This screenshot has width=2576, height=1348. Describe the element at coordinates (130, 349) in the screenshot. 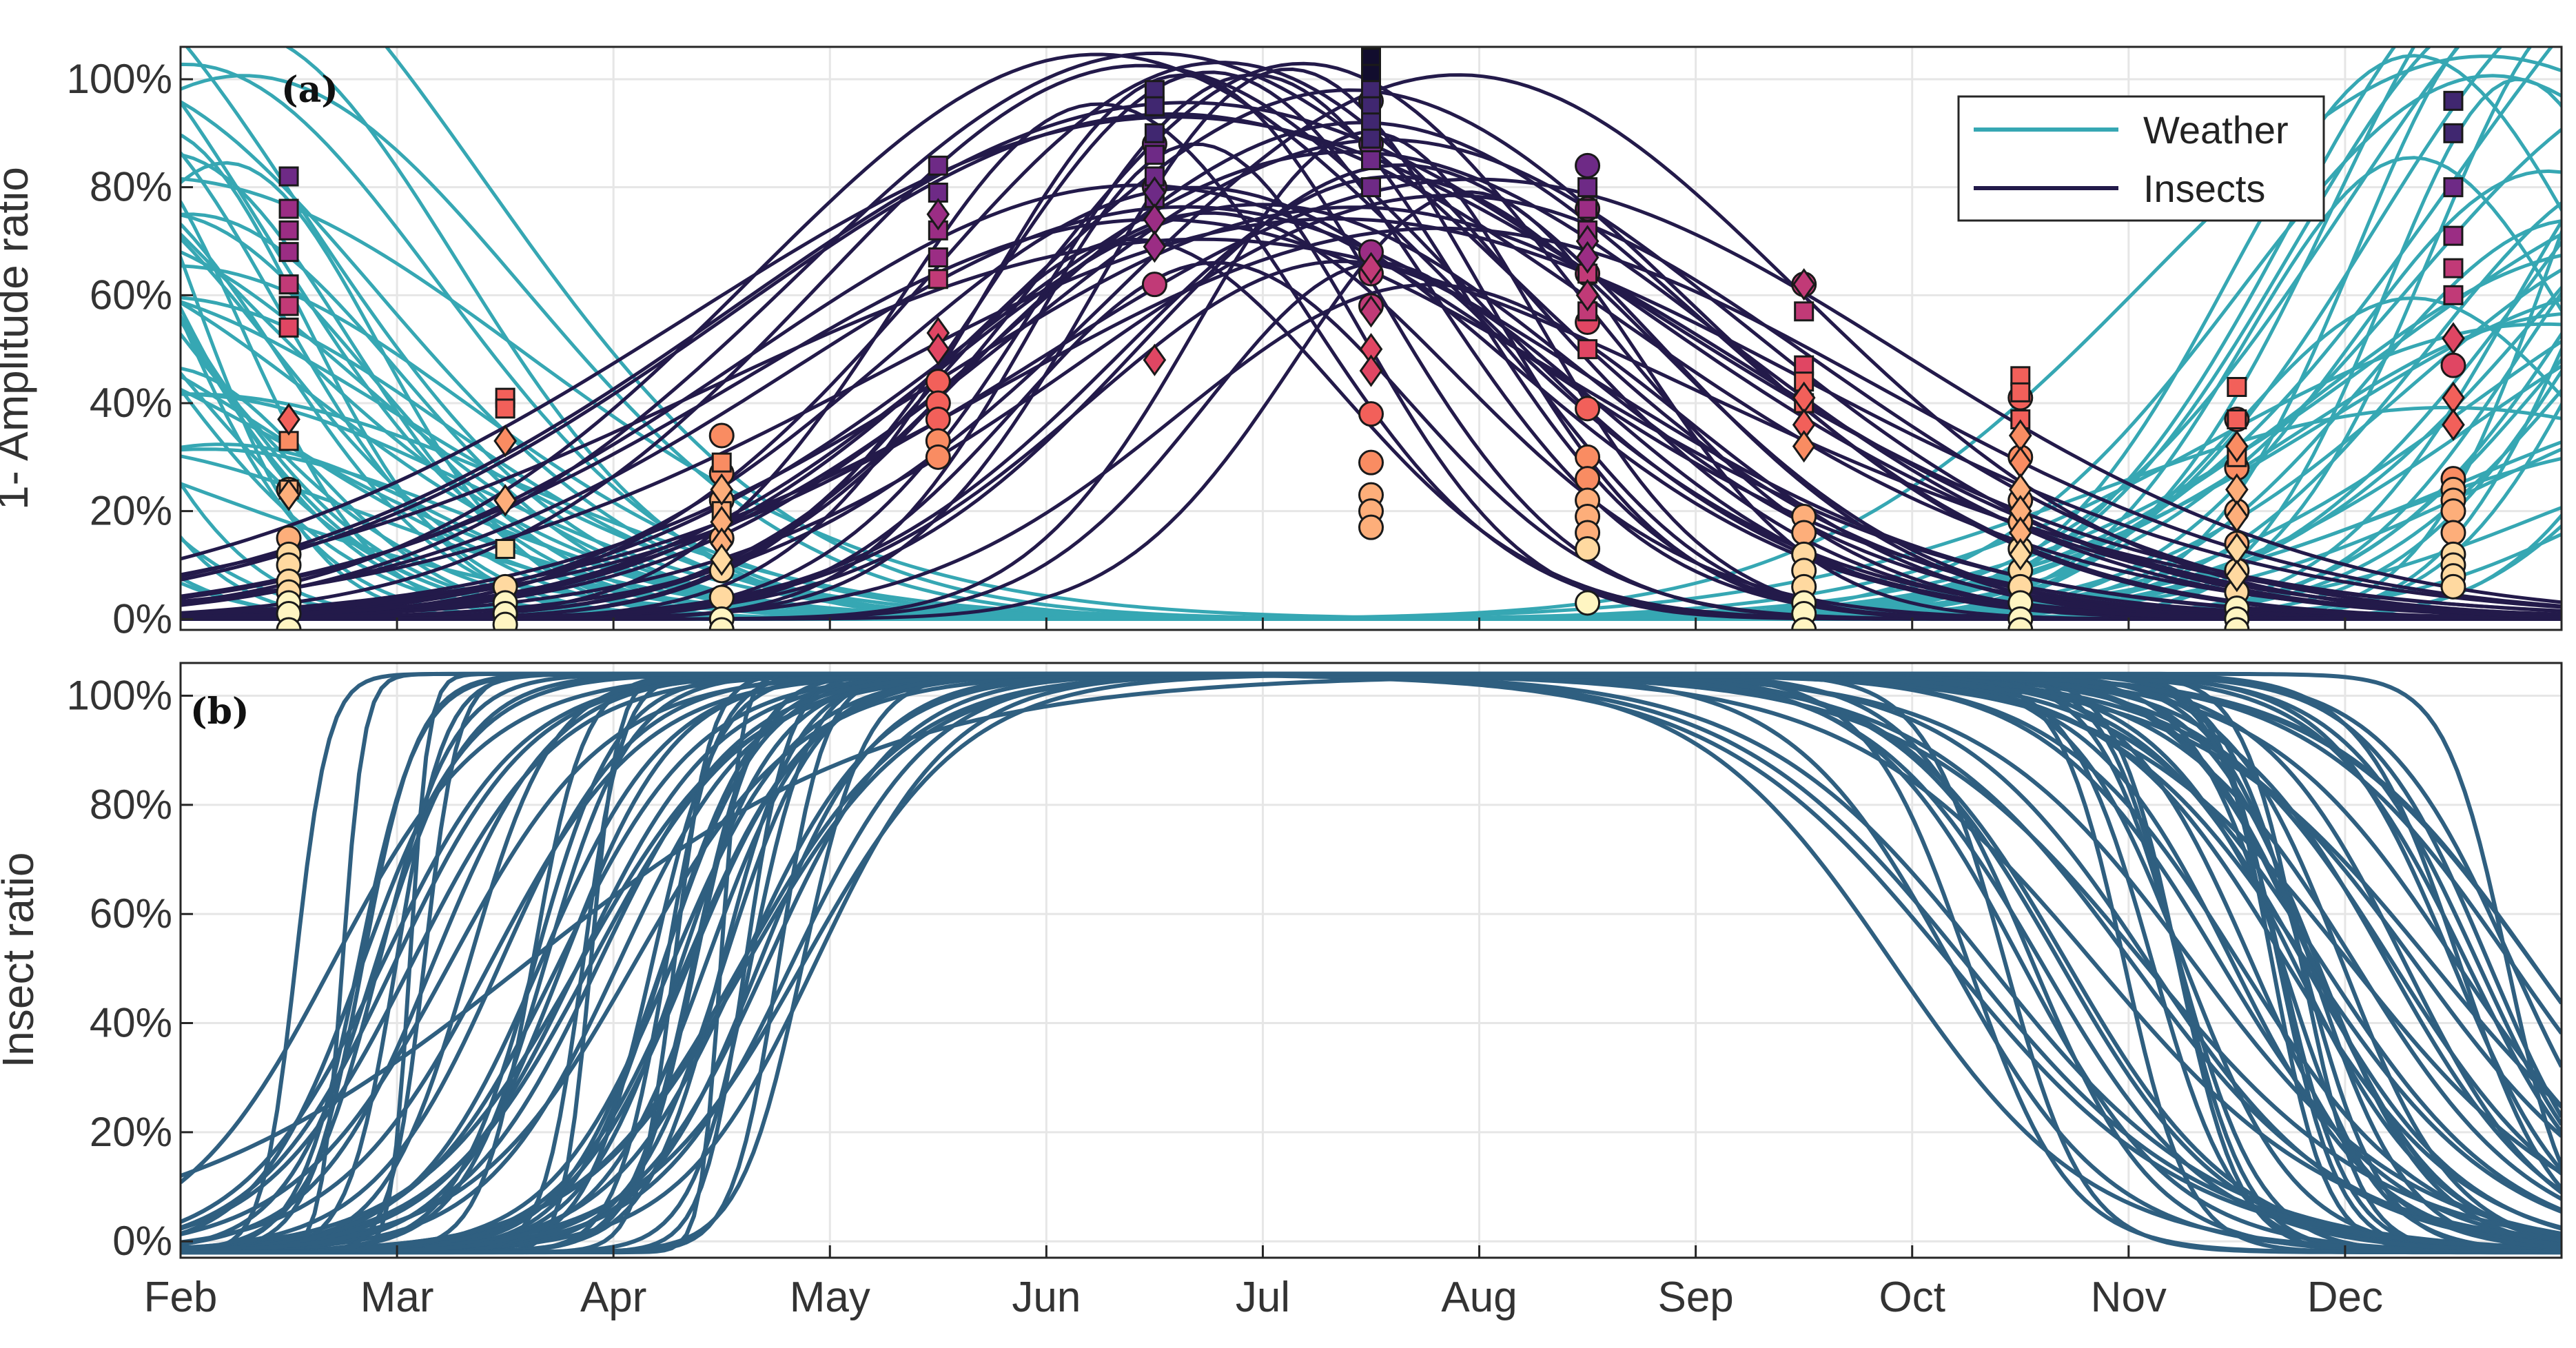

I see `y-axis-a: 0% 20% 40% 60% 80% 100%` at that location.